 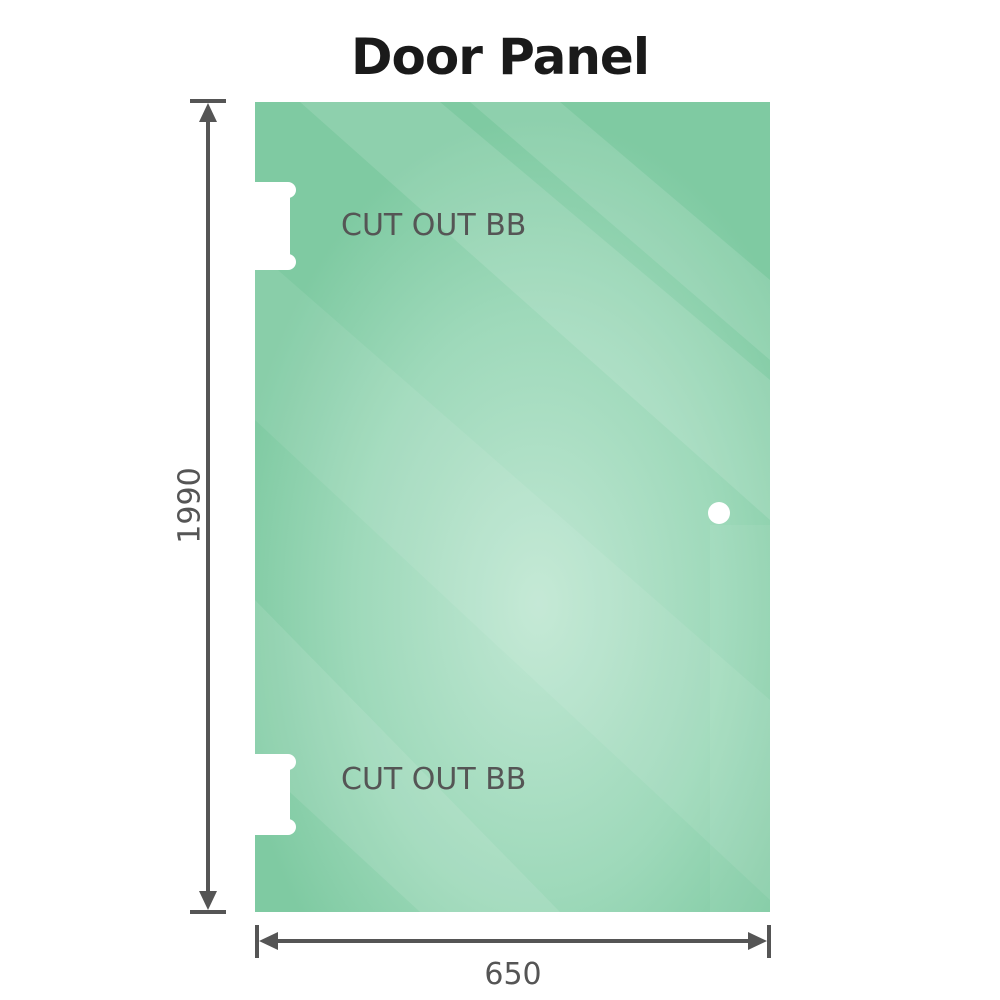 What do you see at coordinates (513, 974) in the screenshot?
I see `width-dimension-label: 650` at bounding box center [513, 974].